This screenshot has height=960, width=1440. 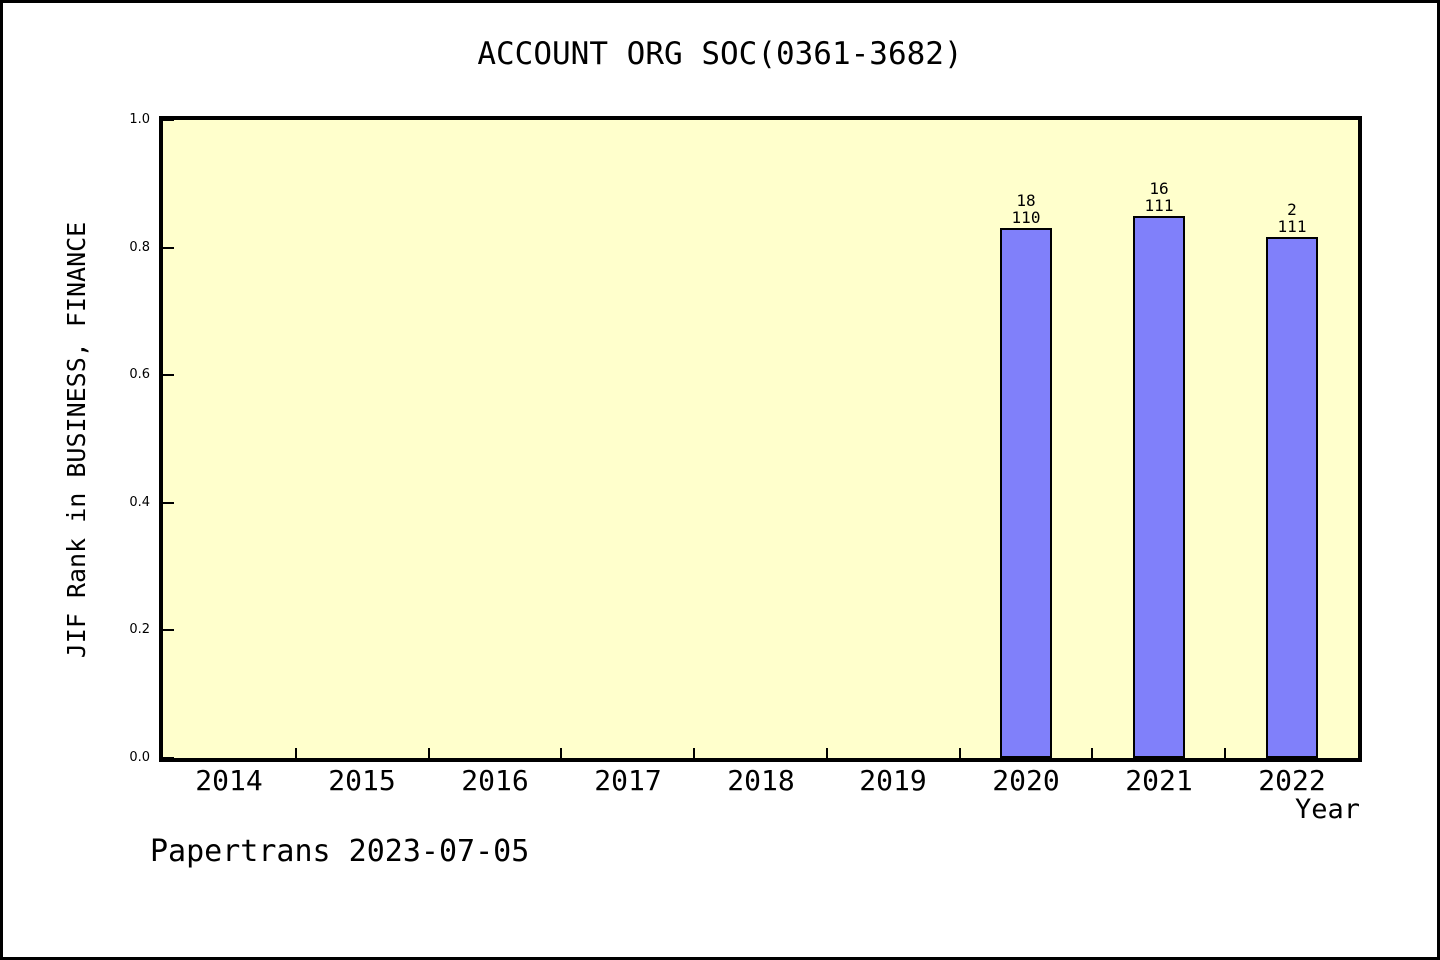 I want to click on bar-rank-numerator: 2, so click(x=1292, y=209).